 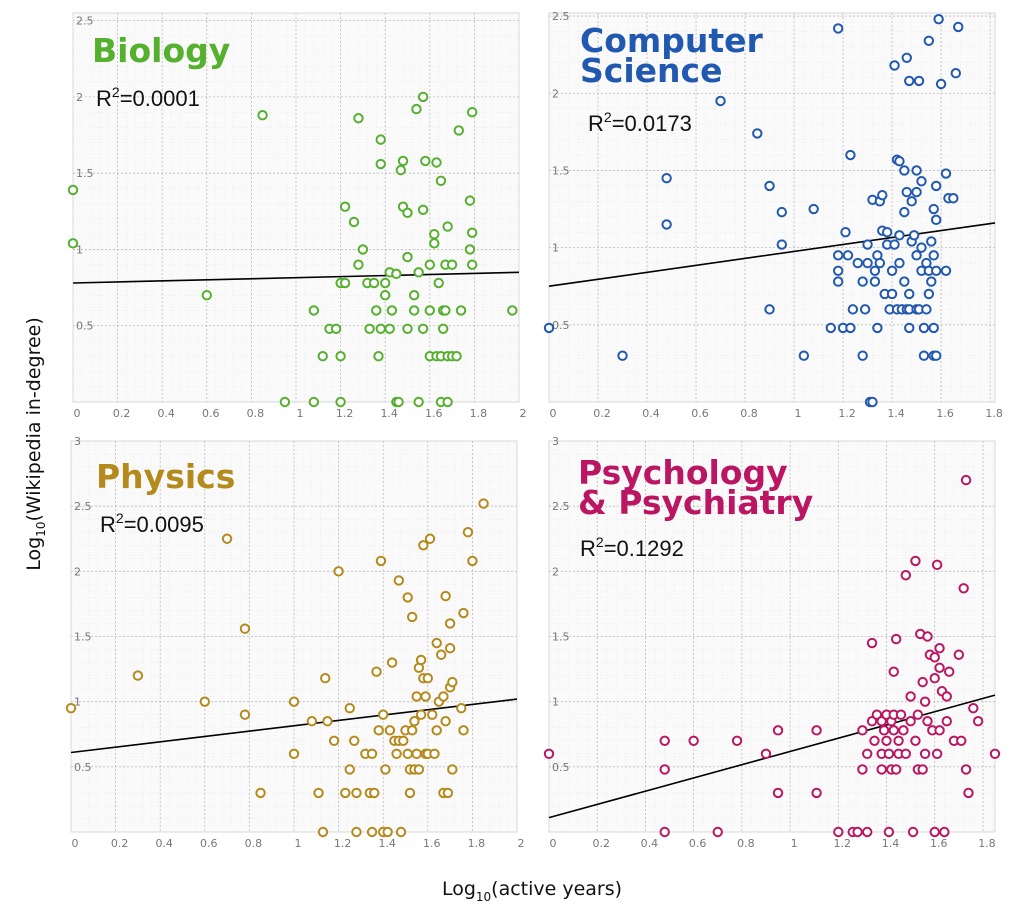 I want to click on biology-y-tick-label: 1, so click(x=79, y=249).